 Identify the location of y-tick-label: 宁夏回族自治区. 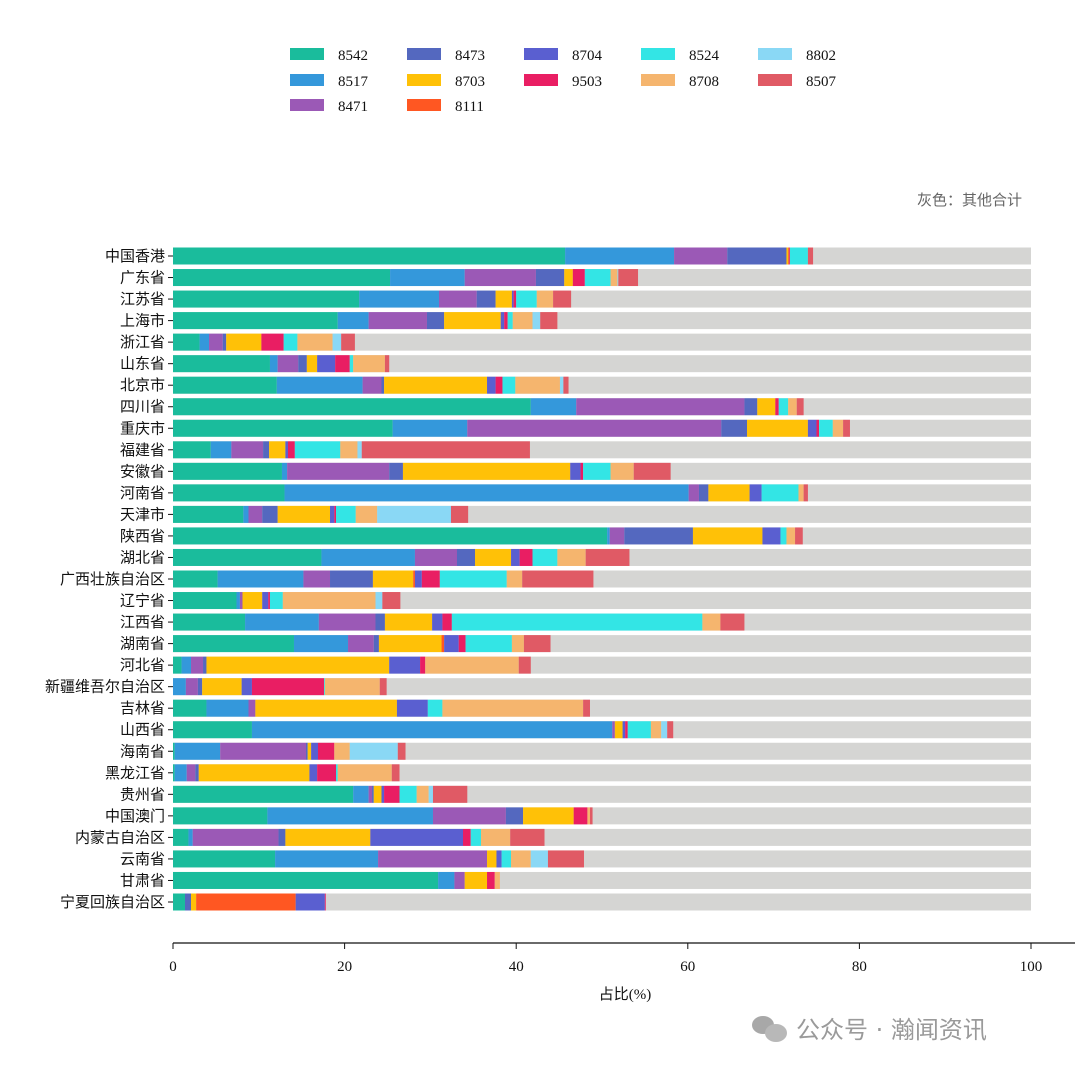
(112, 902).